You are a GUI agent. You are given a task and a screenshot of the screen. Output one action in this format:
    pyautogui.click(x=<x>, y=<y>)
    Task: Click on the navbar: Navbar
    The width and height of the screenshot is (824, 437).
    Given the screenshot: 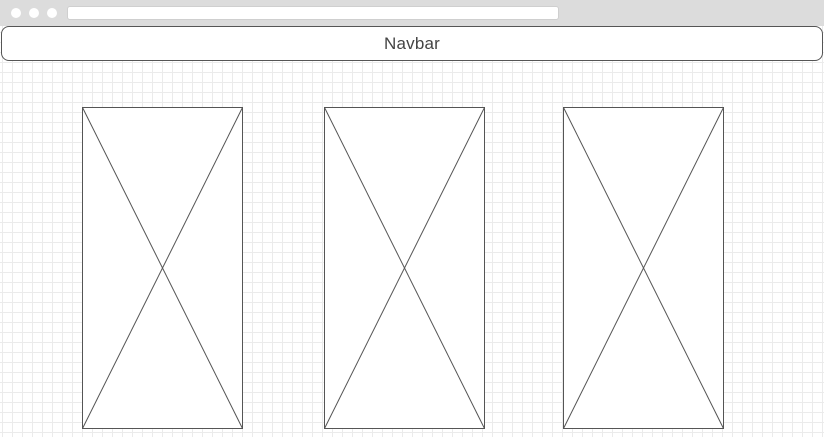 What is the action you would take?
    pyautogui.click(x=412, y=43)
    